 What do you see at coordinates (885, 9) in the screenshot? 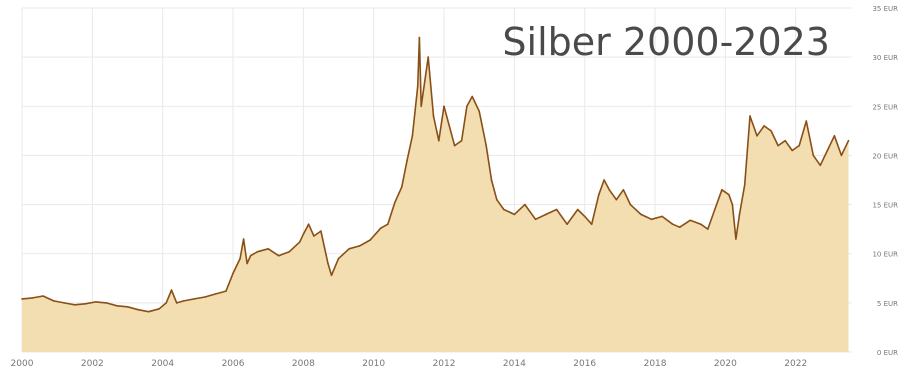
I see `y-tick-label: 35 EUR` at bounding box center [885, 9].